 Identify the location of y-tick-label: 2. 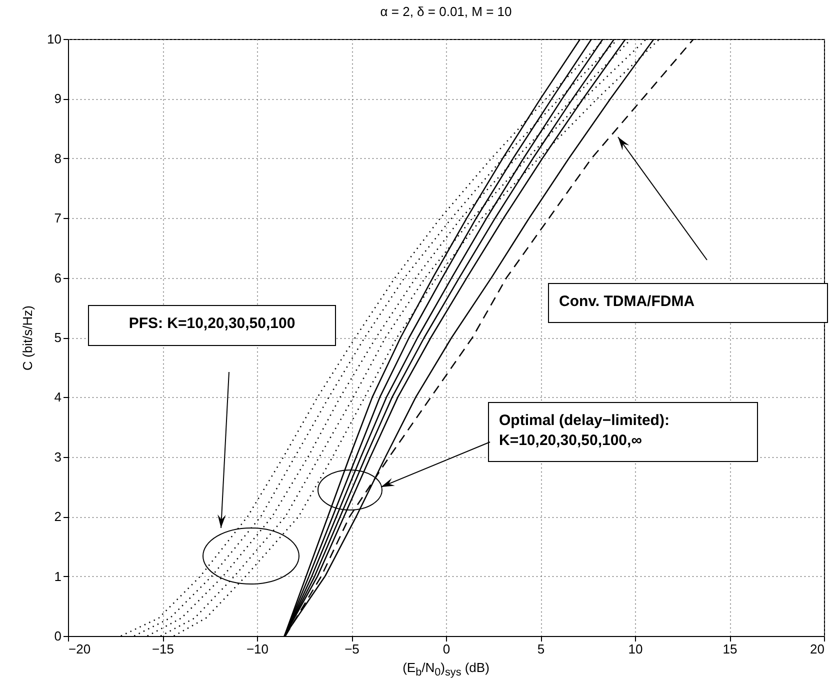
(58, 516).